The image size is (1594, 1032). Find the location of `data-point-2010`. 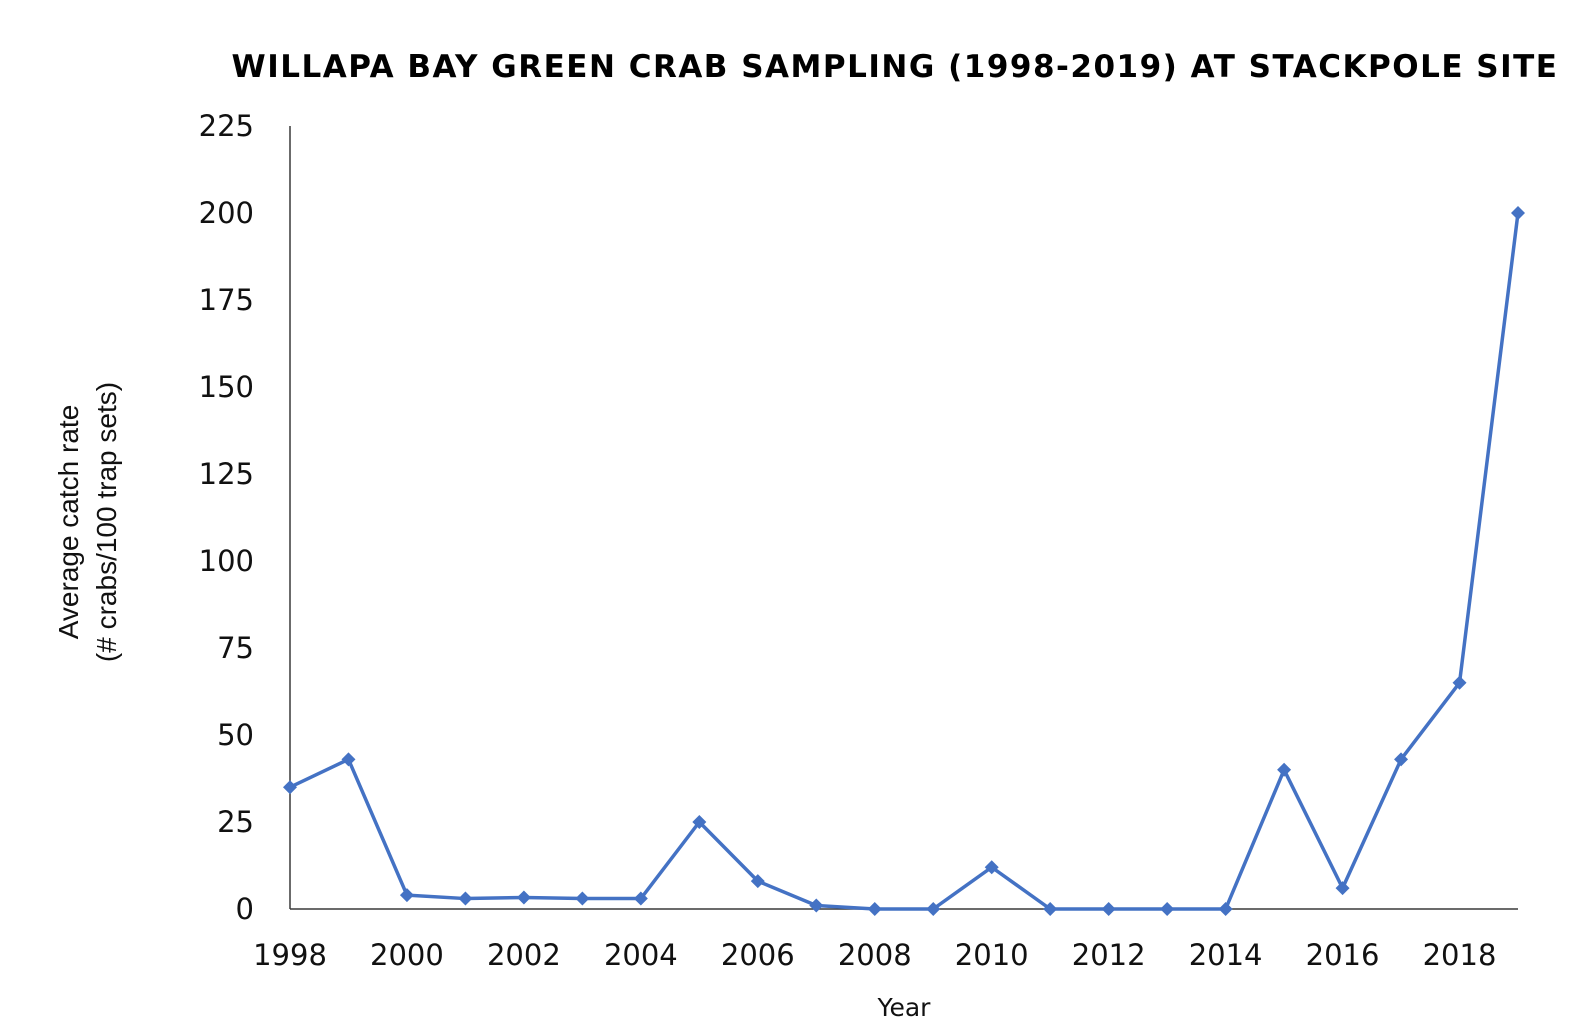

data-point-2010 is located at coordinates (991, 867).